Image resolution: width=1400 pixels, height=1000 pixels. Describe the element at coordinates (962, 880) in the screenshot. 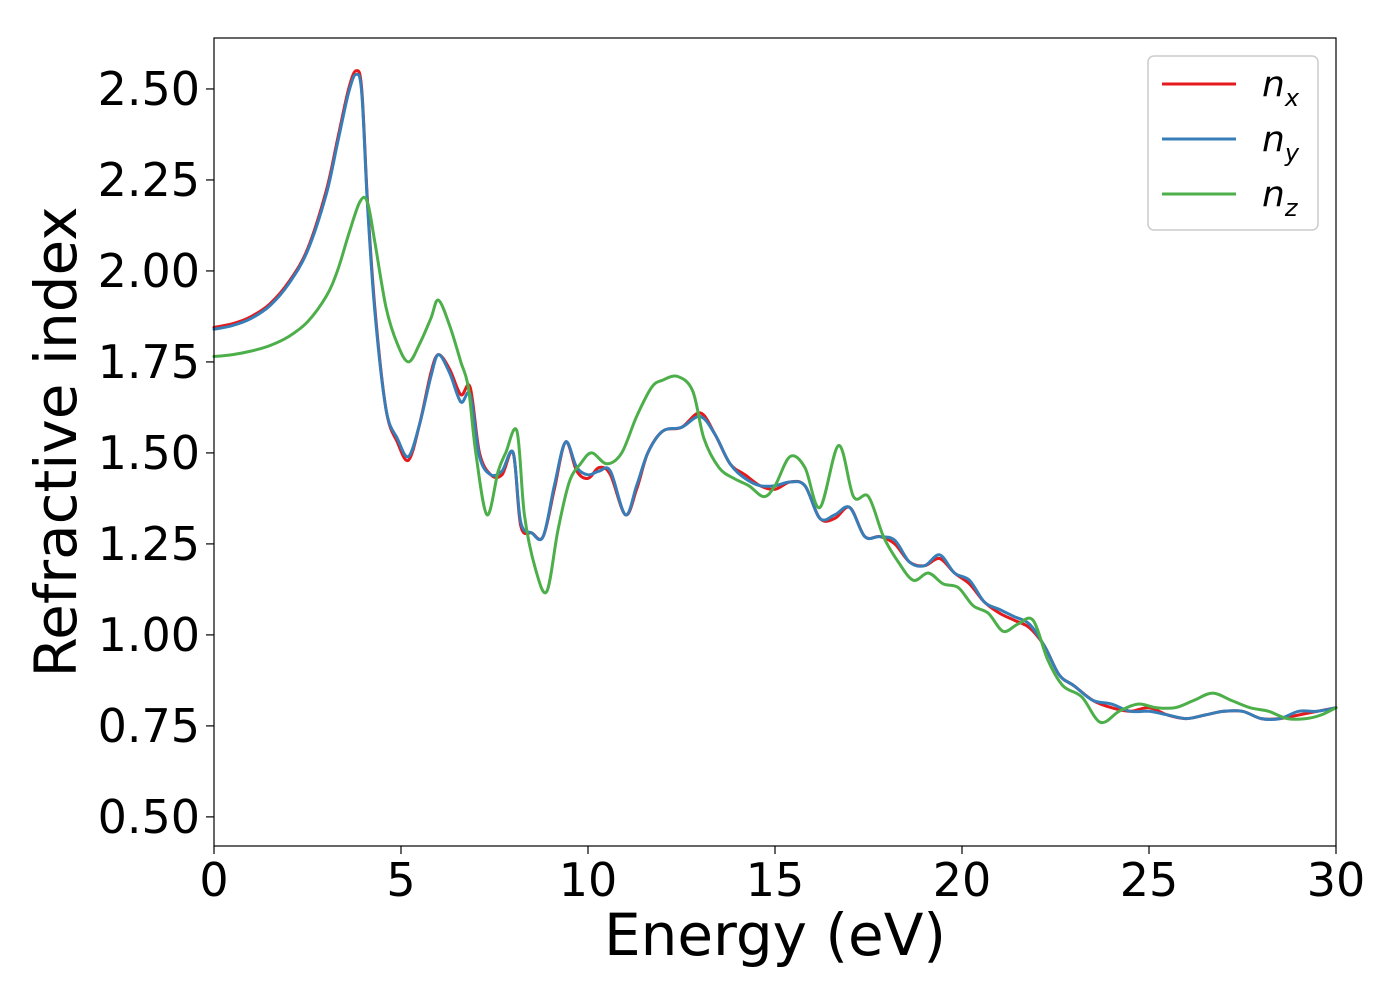

I see `x-tick-label: 20` at that location.